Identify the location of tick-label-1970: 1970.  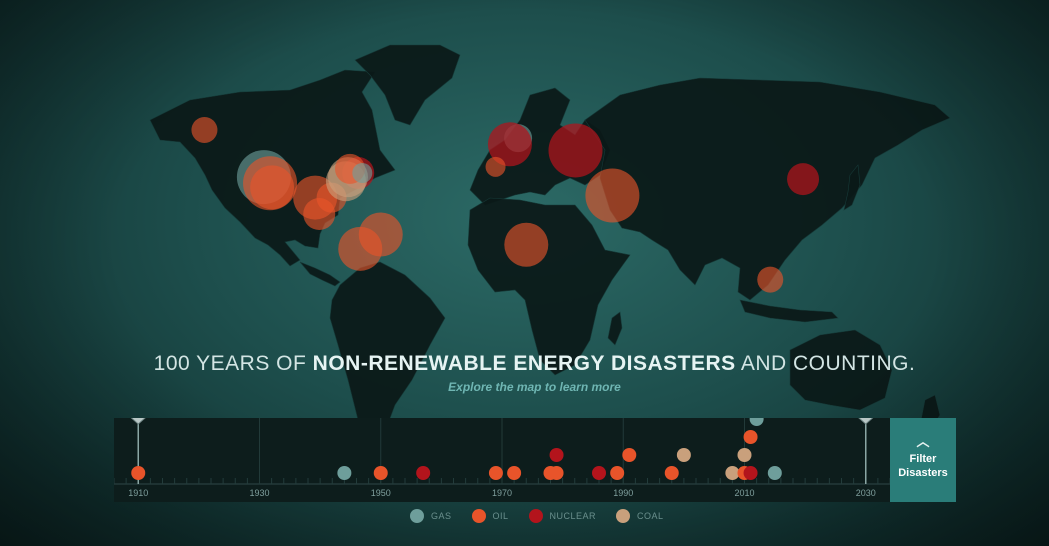
(502, 493).